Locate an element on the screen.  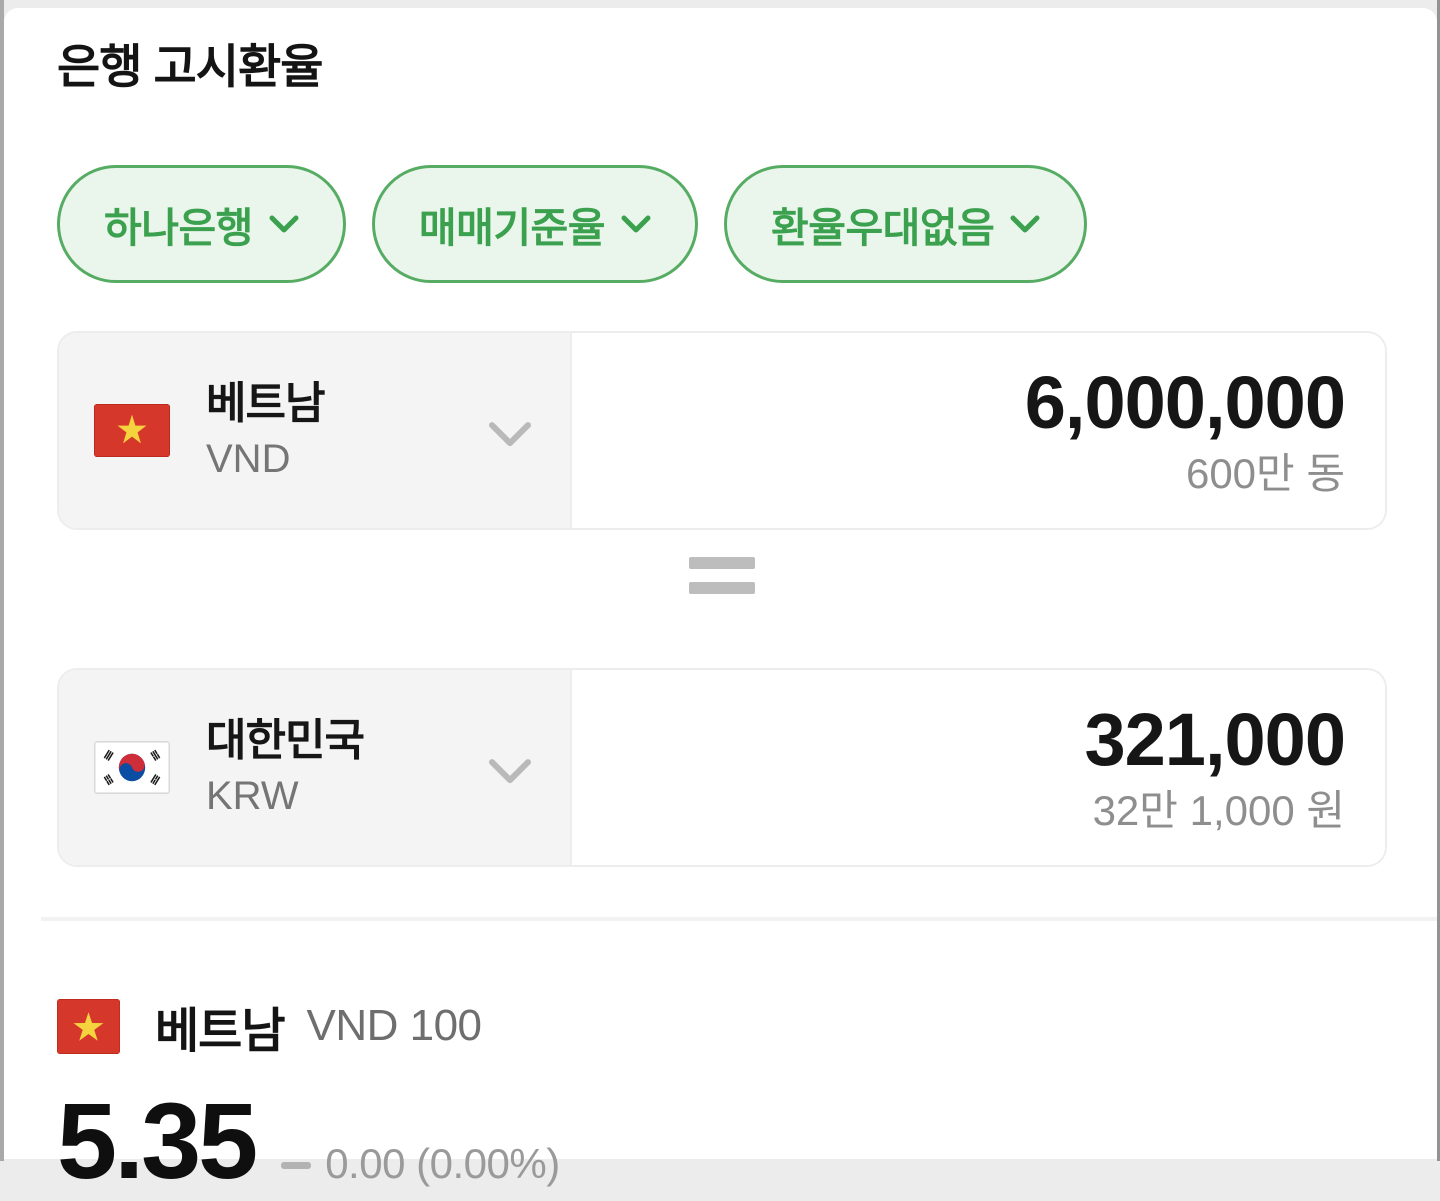
amount-value: 321,000 is located at coordinates (1215, 739).